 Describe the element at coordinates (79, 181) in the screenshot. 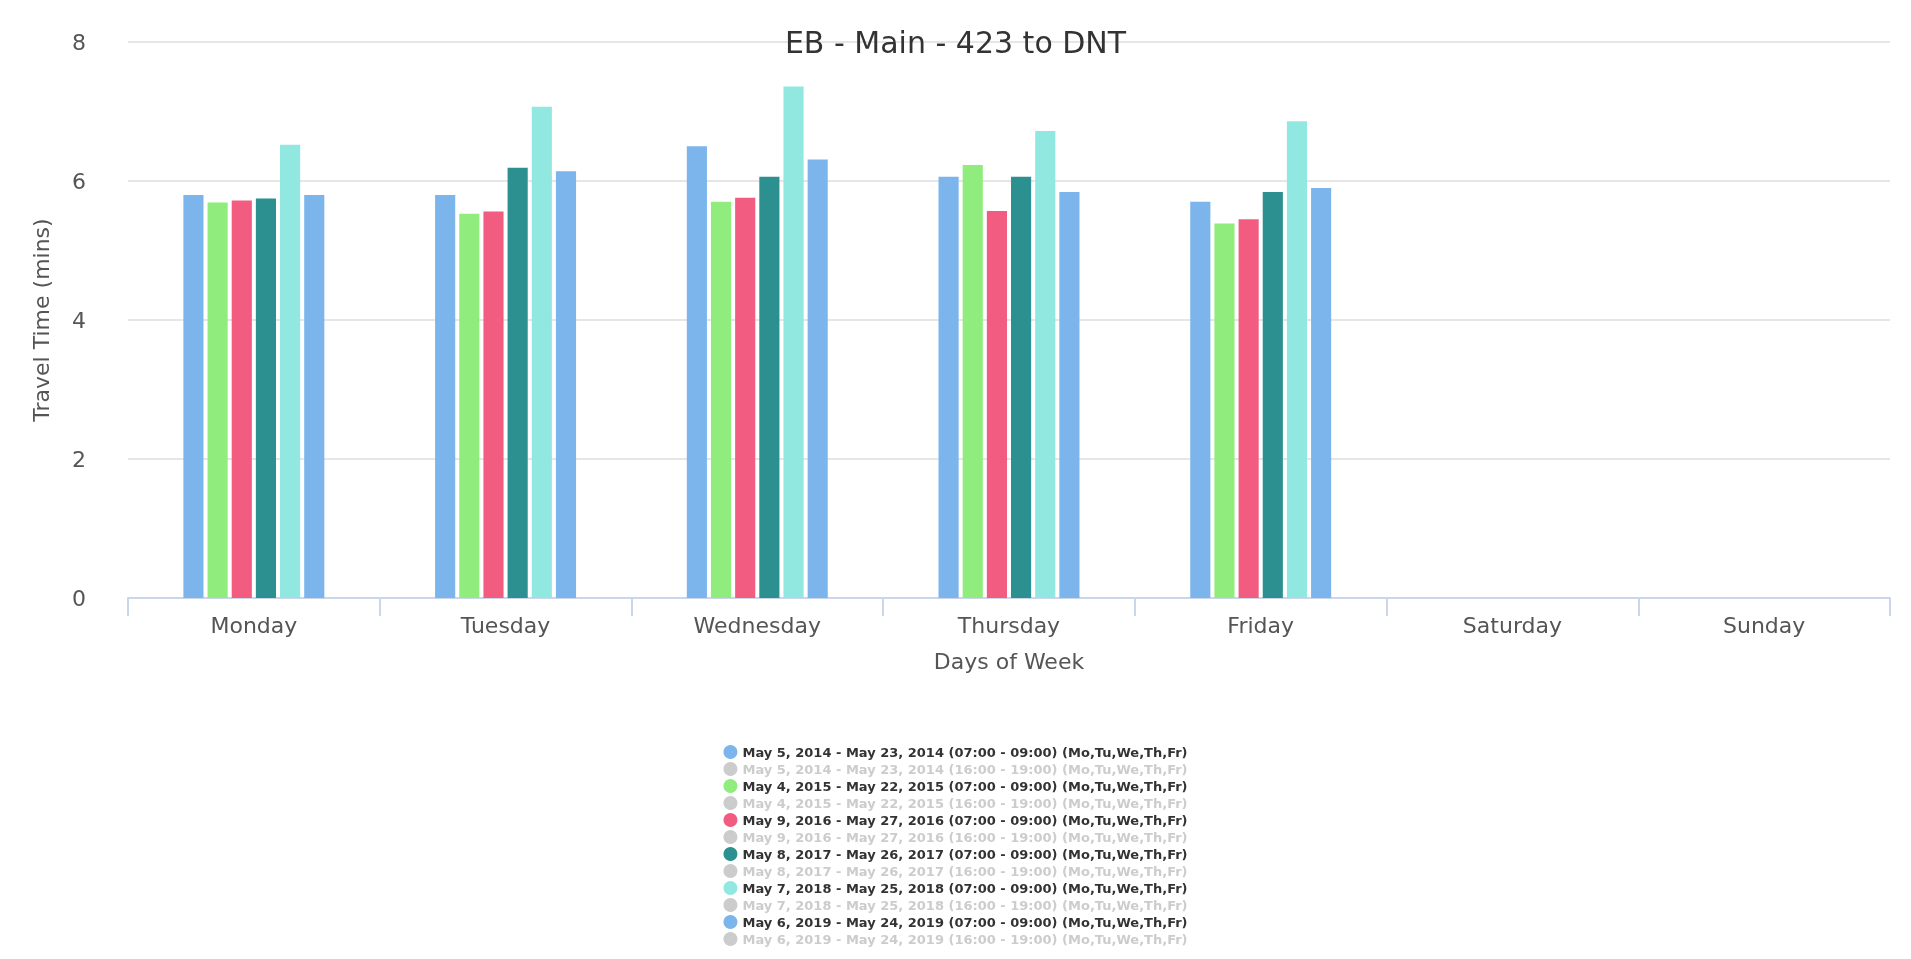

I see `y-tick-label: 6` at that location.